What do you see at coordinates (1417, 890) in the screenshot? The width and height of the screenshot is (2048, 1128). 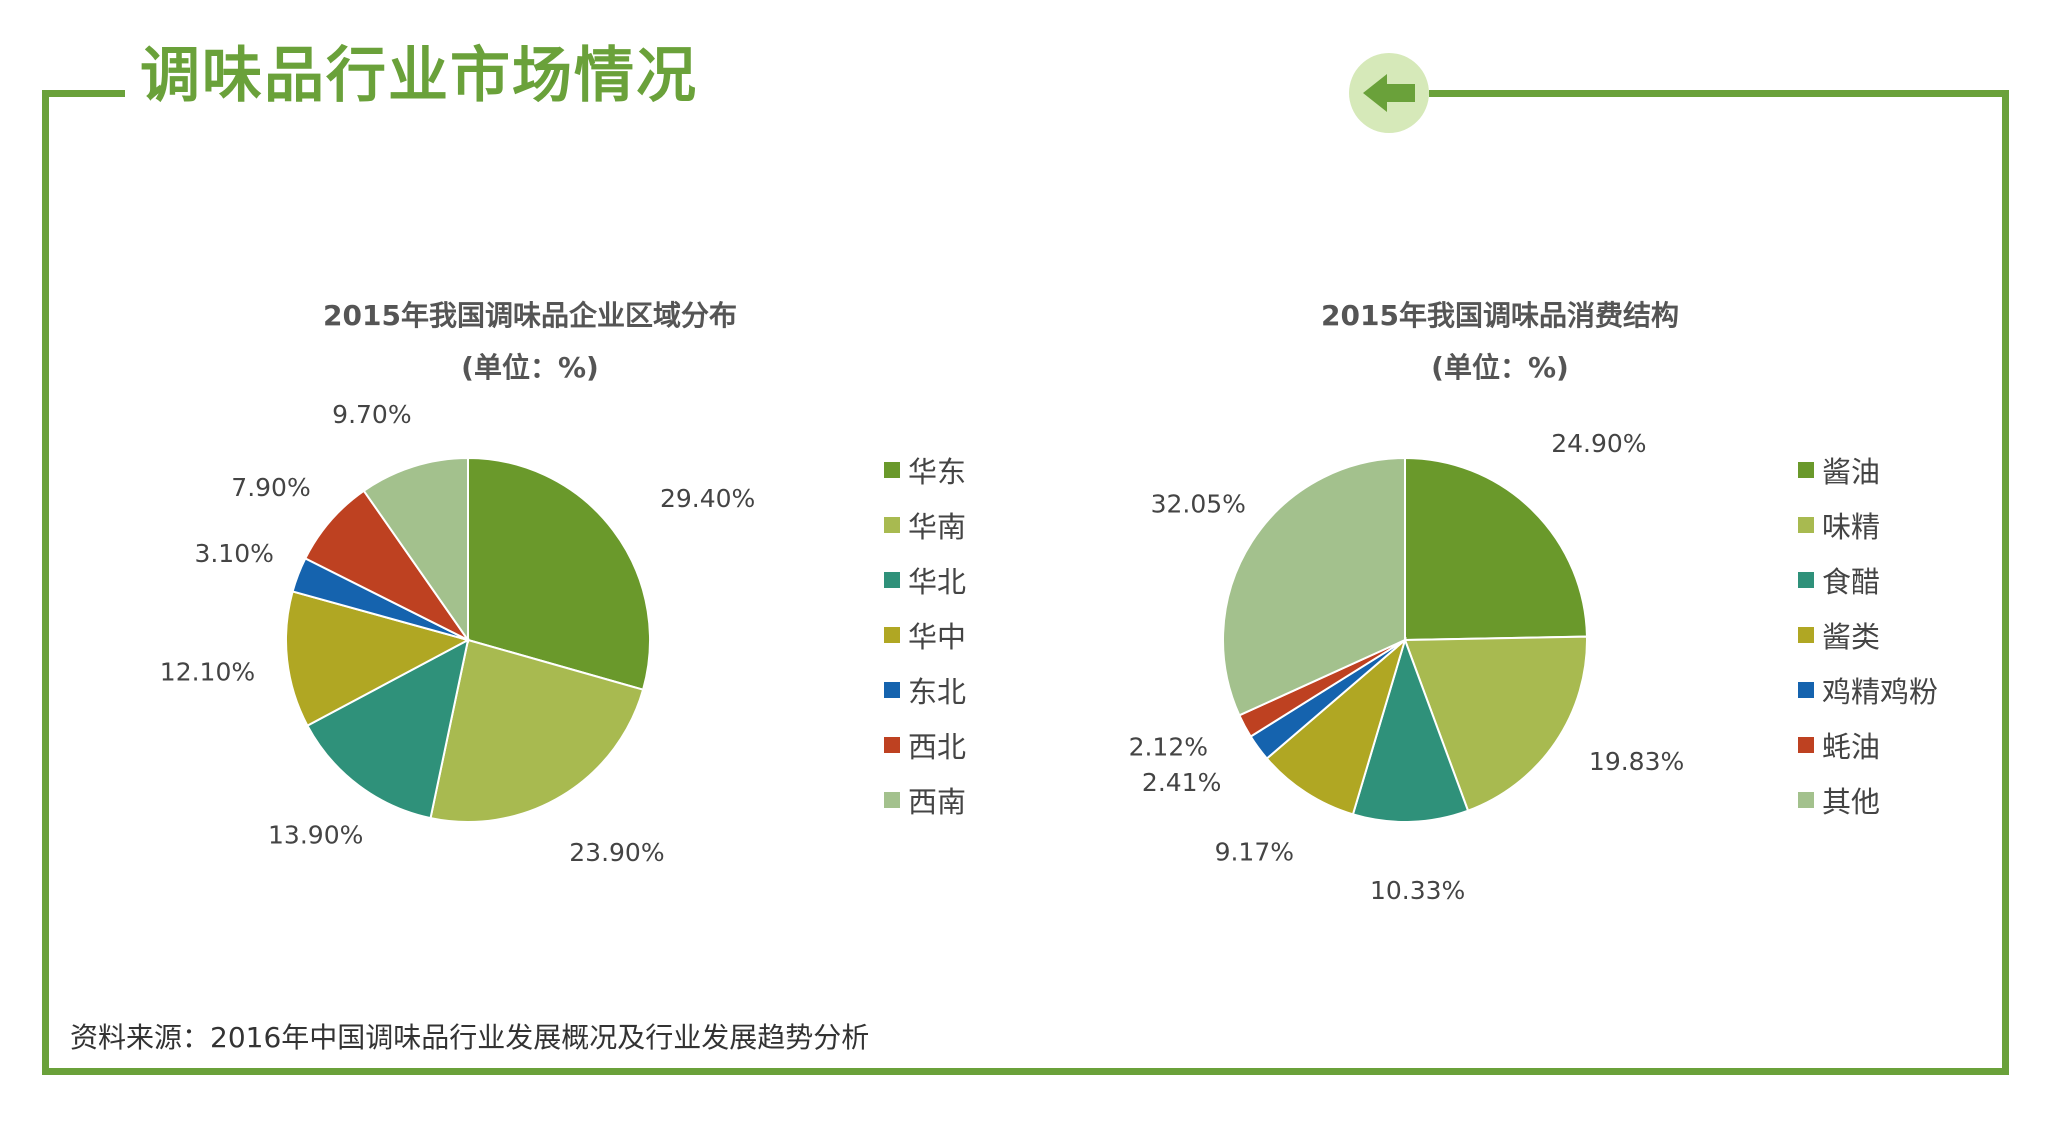 I see `data-label-3: 10.33%` at bounding box center [1417, 890].